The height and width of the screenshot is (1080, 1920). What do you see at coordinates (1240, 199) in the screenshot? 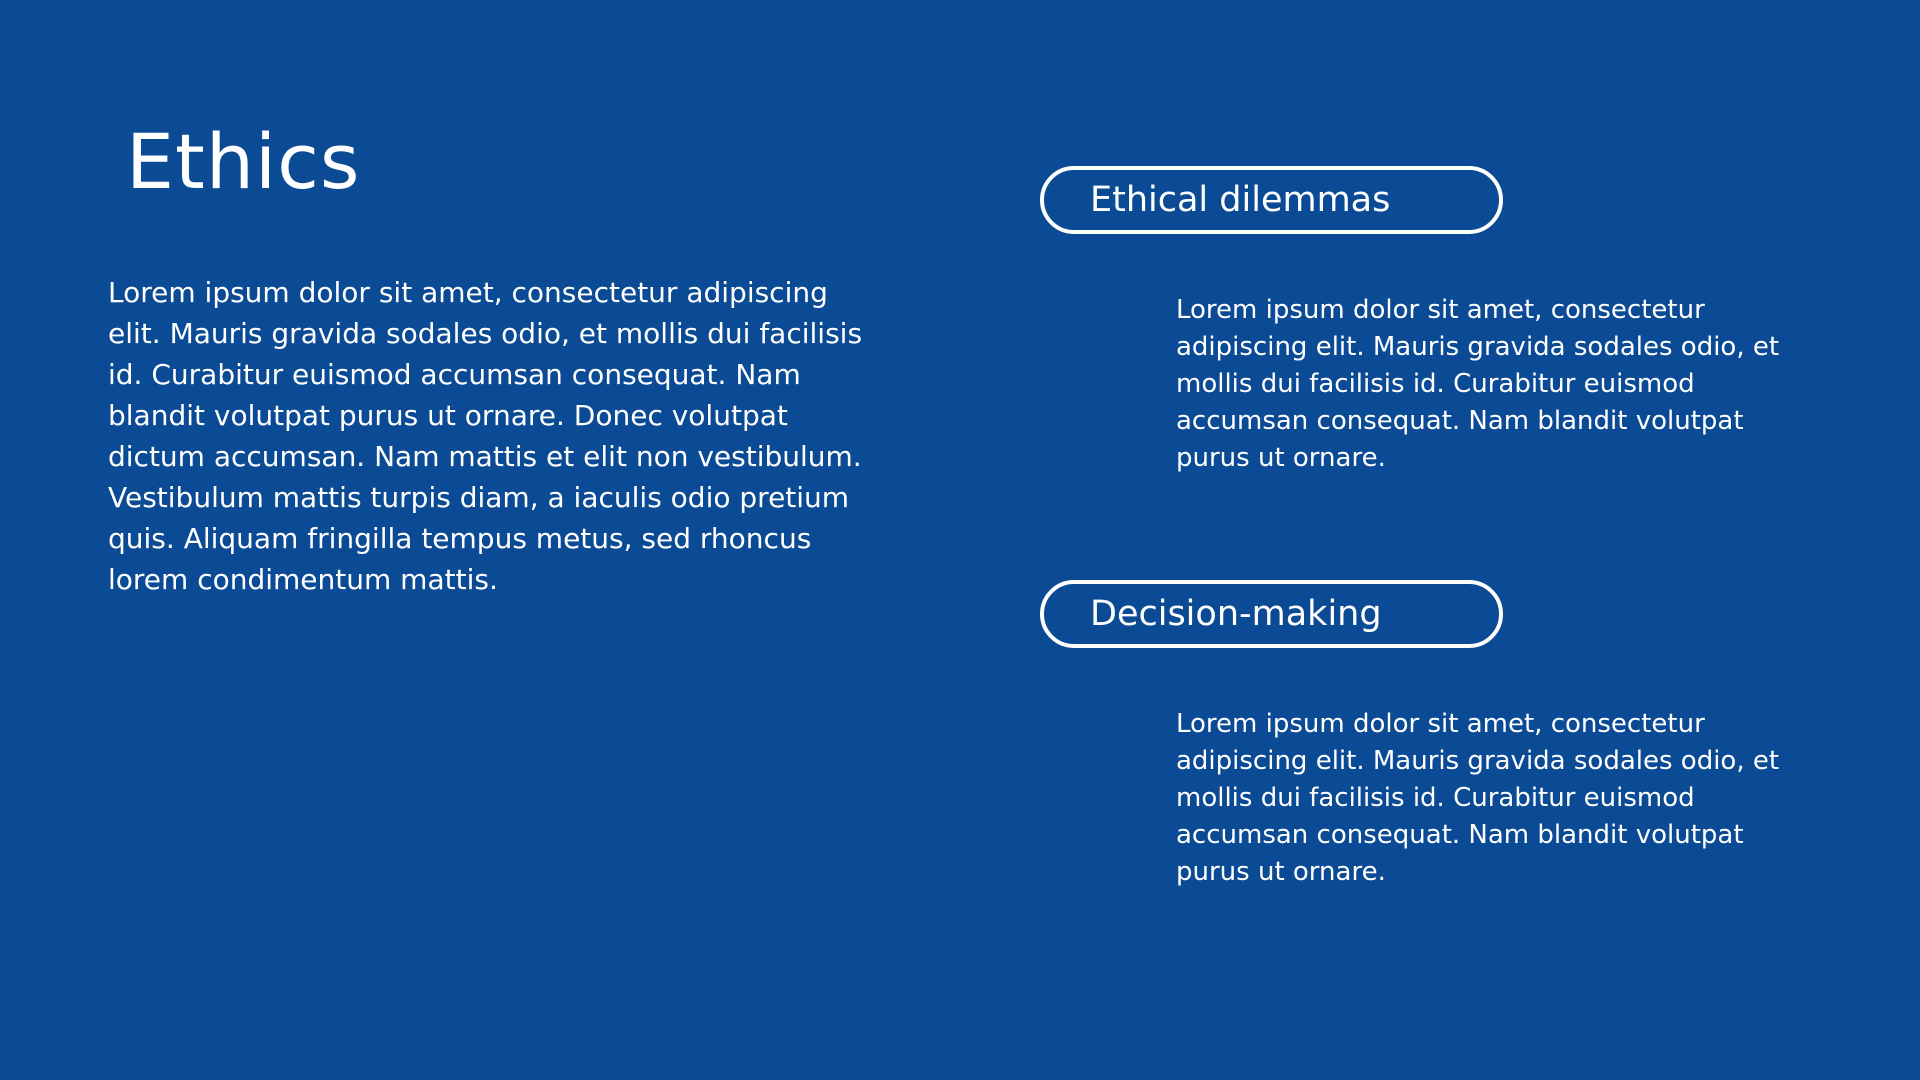
I see `section-heading-label: Ethical dilemmas` at bounding box center [1240, 199].